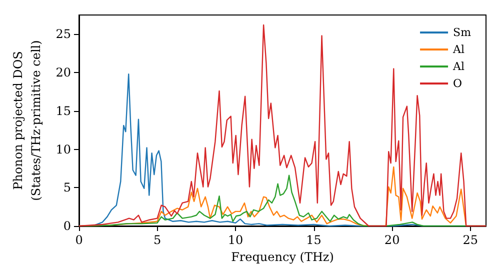 This screenshot has height=280, width=500. Describe the element at coordinates (63, 34) in the screenshot. I see `y-tick-label: 25` at that location.